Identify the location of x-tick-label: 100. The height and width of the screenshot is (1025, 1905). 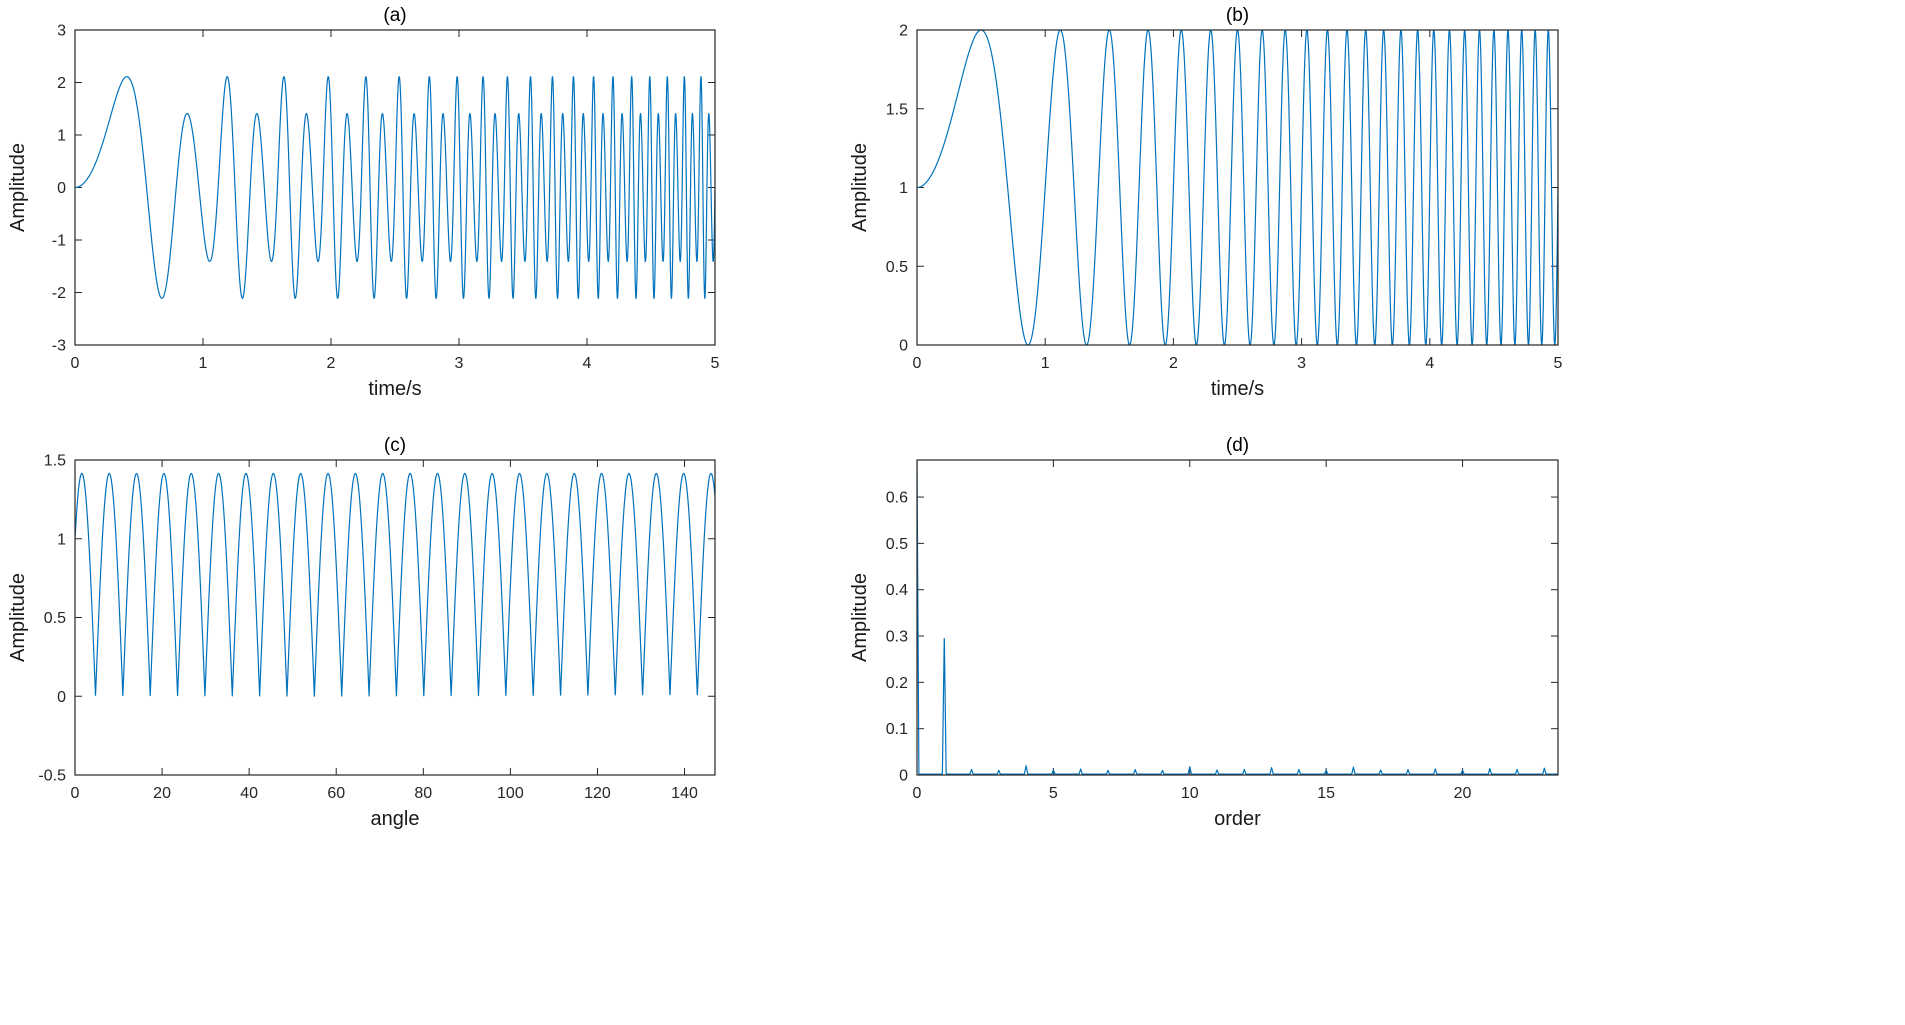
(510, 793).